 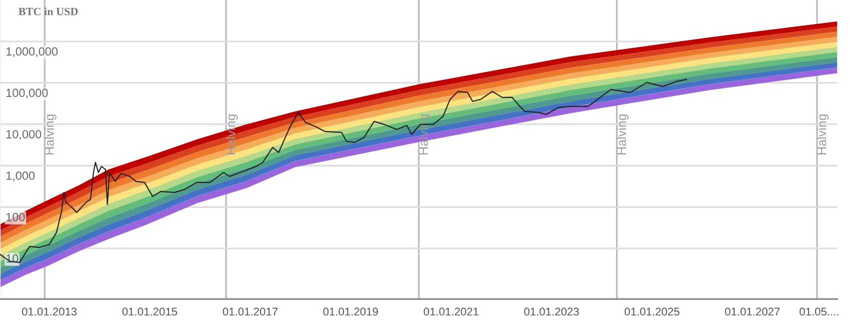 What do you see at coordinates (451, 312) in the screenshot?
I see `x-tick-label: 01.01.2021` at bounding box center [451, 312].